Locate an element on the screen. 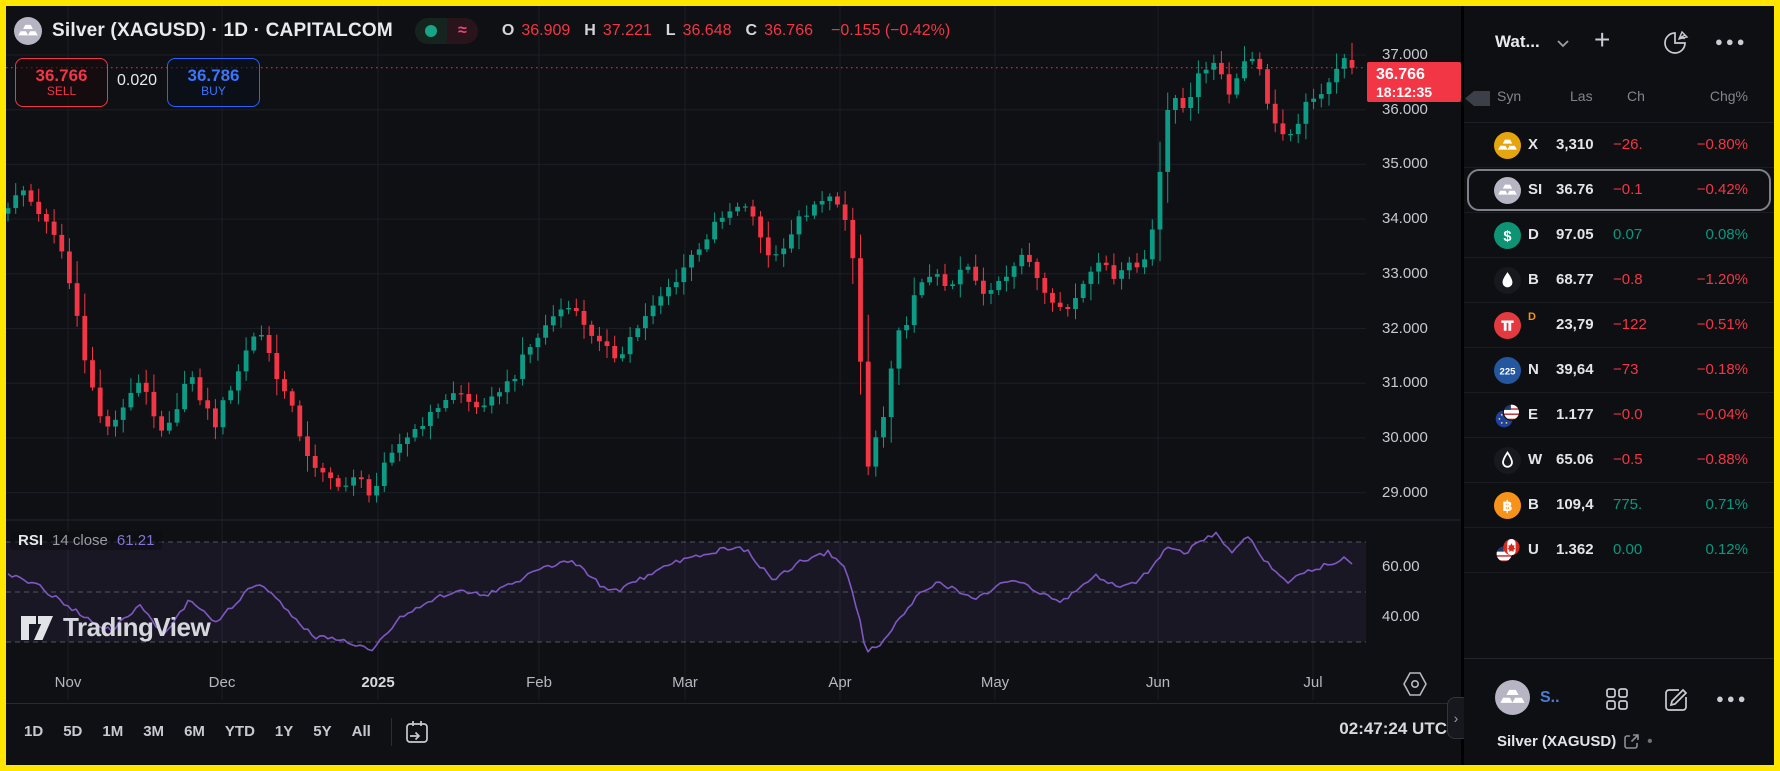 The image size is (1780, 771). range-button-1D: 1D is located at coordinates (34, 731).